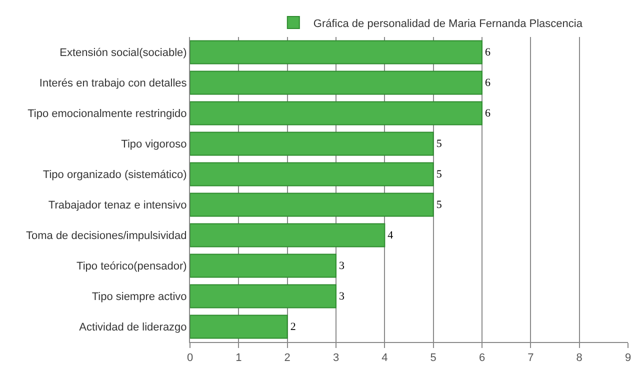 The width and height of the screenshot is (639, 372). Describe the element at coordinates (117, 206) in the screenshot. I see `y-tick-label: Trabajador tenaz e intensivo` at that location.